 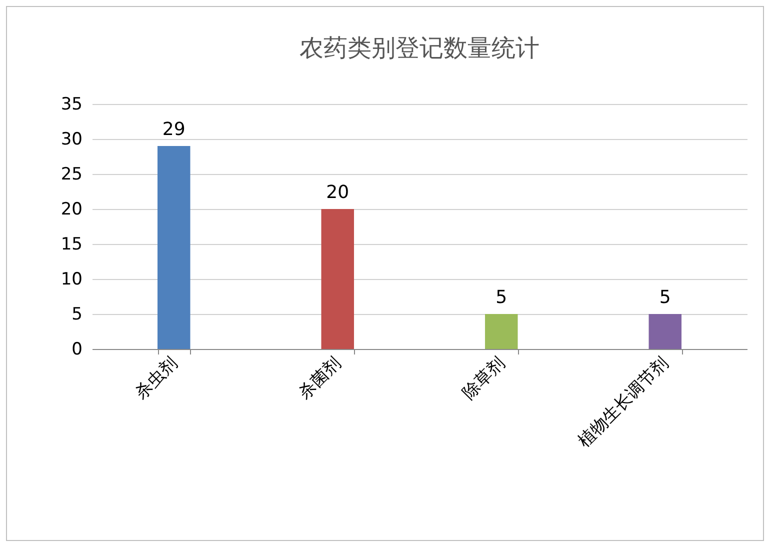 What do you see at coordinates (71, 244) in the screenshot?
I see `y-tick-label: 15` at bounding box center [71, 244].